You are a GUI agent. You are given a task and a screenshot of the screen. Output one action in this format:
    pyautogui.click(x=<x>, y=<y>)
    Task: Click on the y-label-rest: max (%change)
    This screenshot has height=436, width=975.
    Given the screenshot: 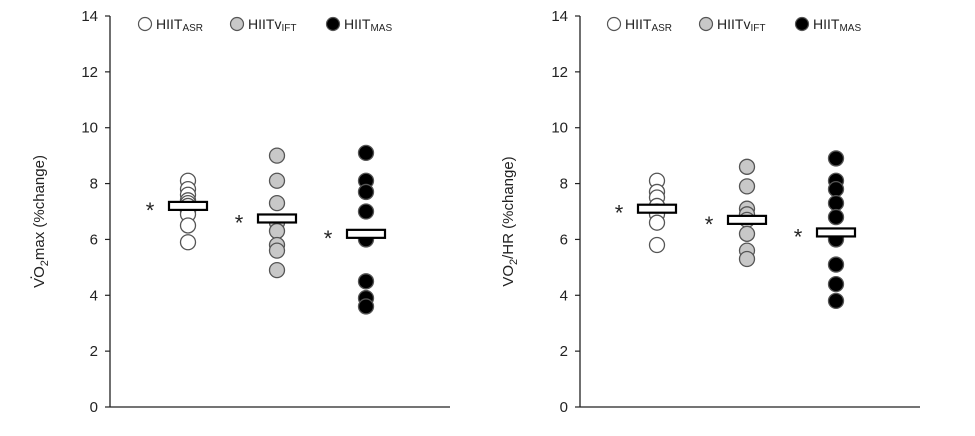 What is the action you would take?
    pyautogui.click(x=39, y=207)
    